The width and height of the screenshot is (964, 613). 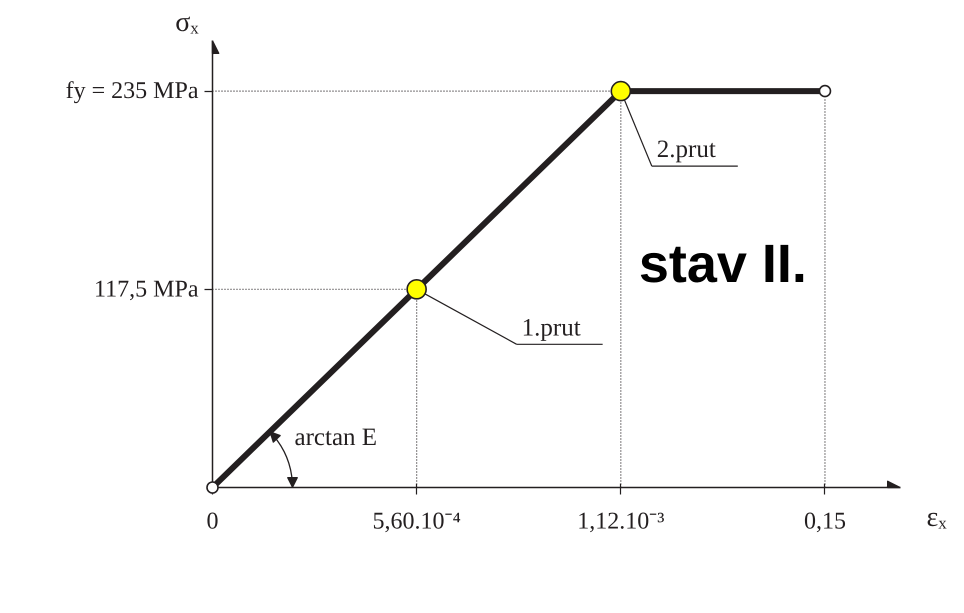 I want to click on x-tick-label: 1,12.10⁻³, so click(x=620, y=521).